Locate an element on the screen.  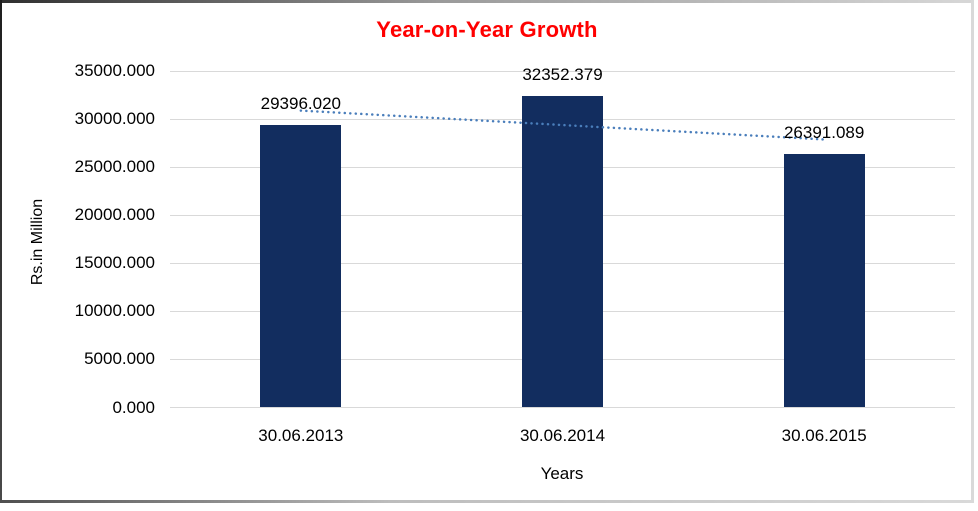
category-label: 30.06.2014 is located at coordinates (562, 435).